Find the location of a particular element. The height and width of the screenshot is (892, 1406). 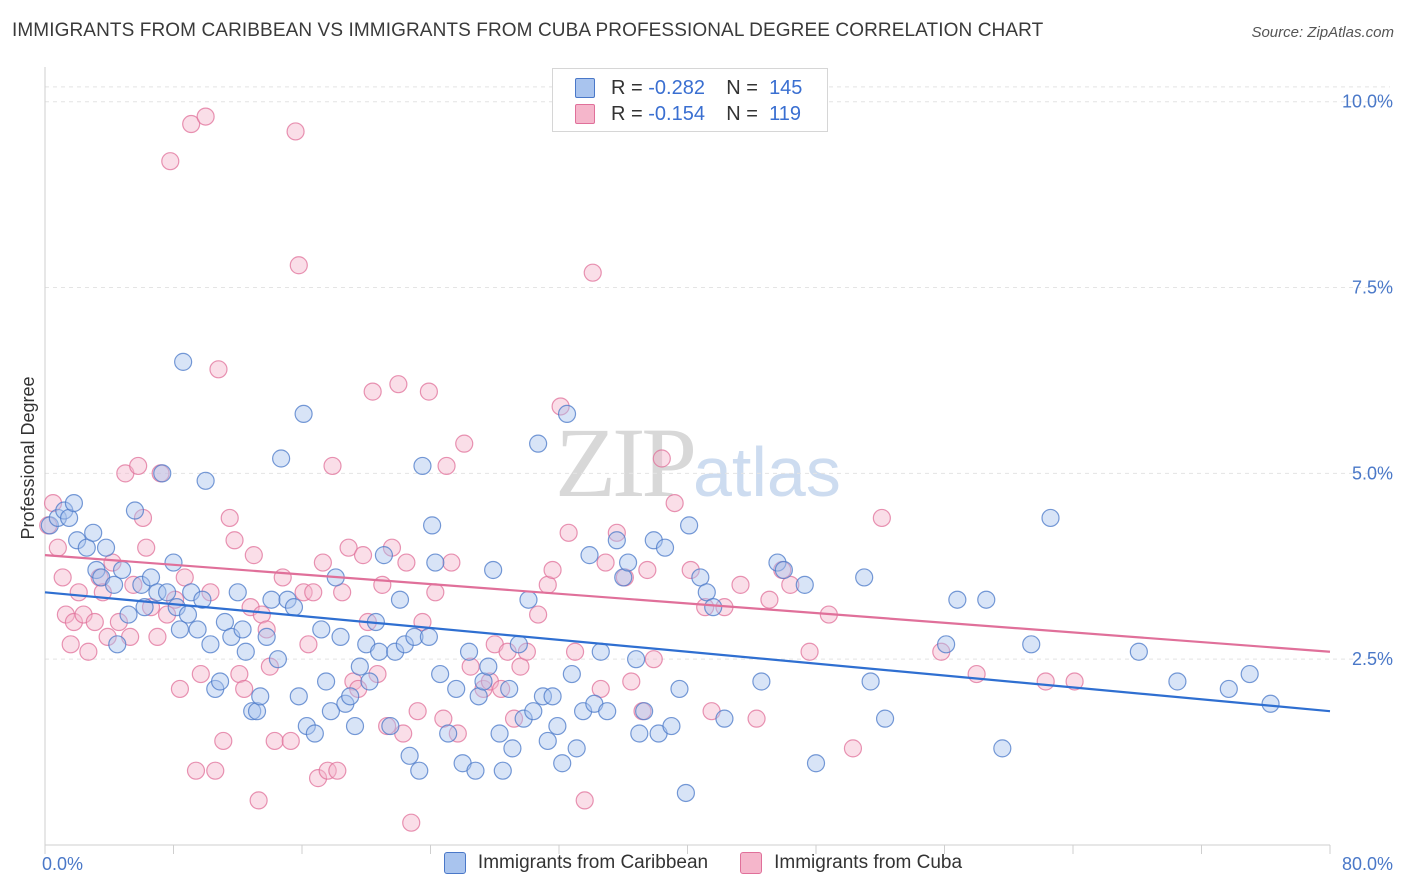

legend-row-caribbean: R = -0.282 N = 145 is located at coordinates (677, 88).